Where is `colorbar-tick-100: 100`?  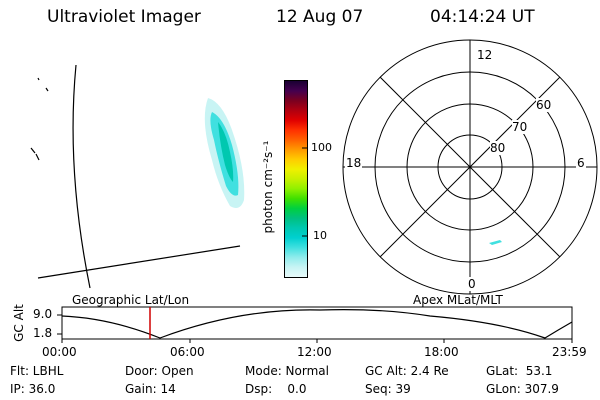
colorbar-tick-100: 100 is located at coordinates (321, 147).